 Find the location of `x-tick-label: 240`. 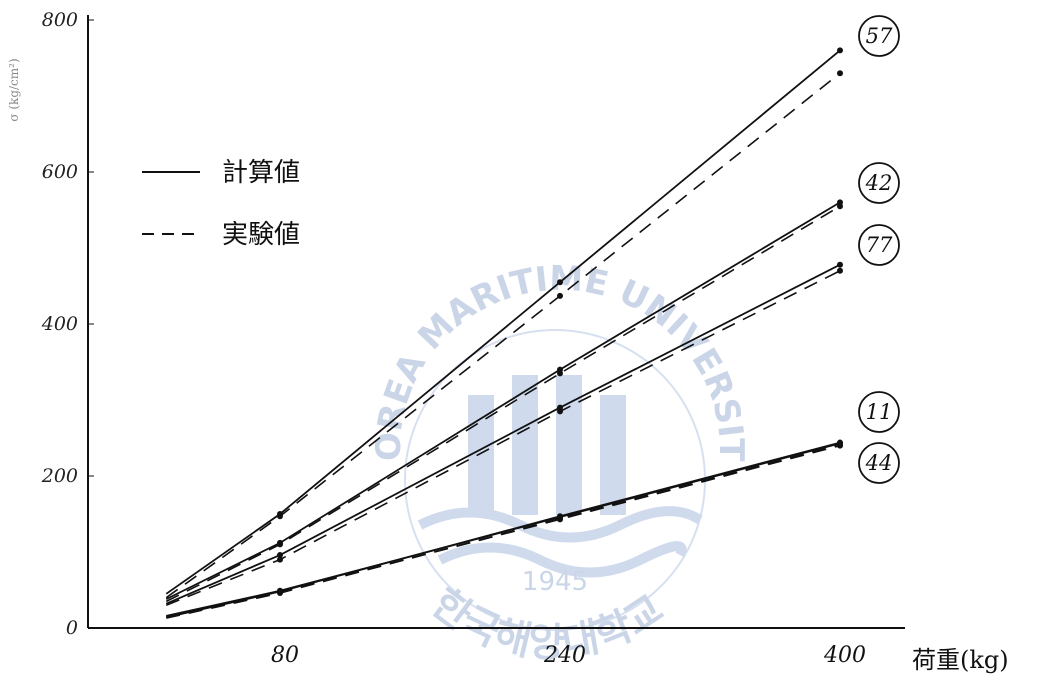

x-tick-label: 240 is located at coordinates (564, 655).